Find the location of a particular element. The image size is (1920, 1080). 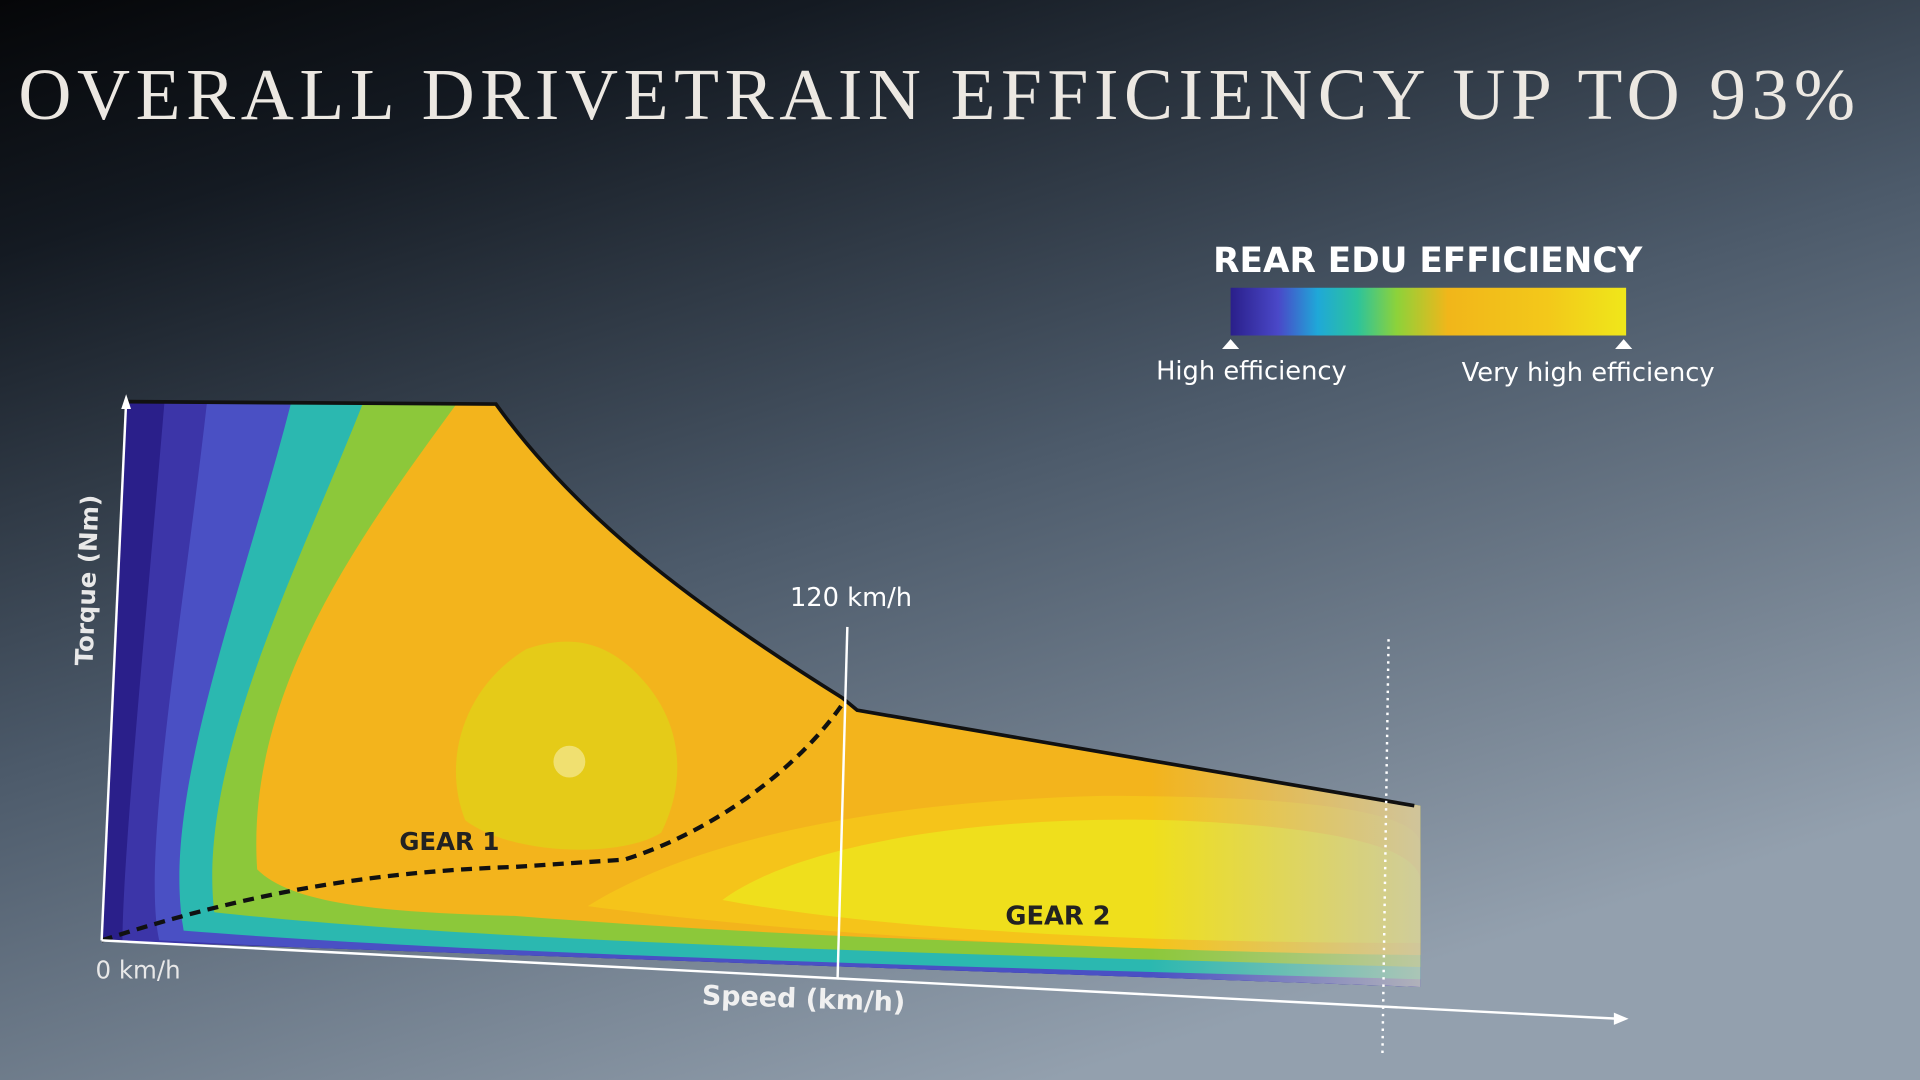

speed-marker-line is located at coordinates (842, 803).